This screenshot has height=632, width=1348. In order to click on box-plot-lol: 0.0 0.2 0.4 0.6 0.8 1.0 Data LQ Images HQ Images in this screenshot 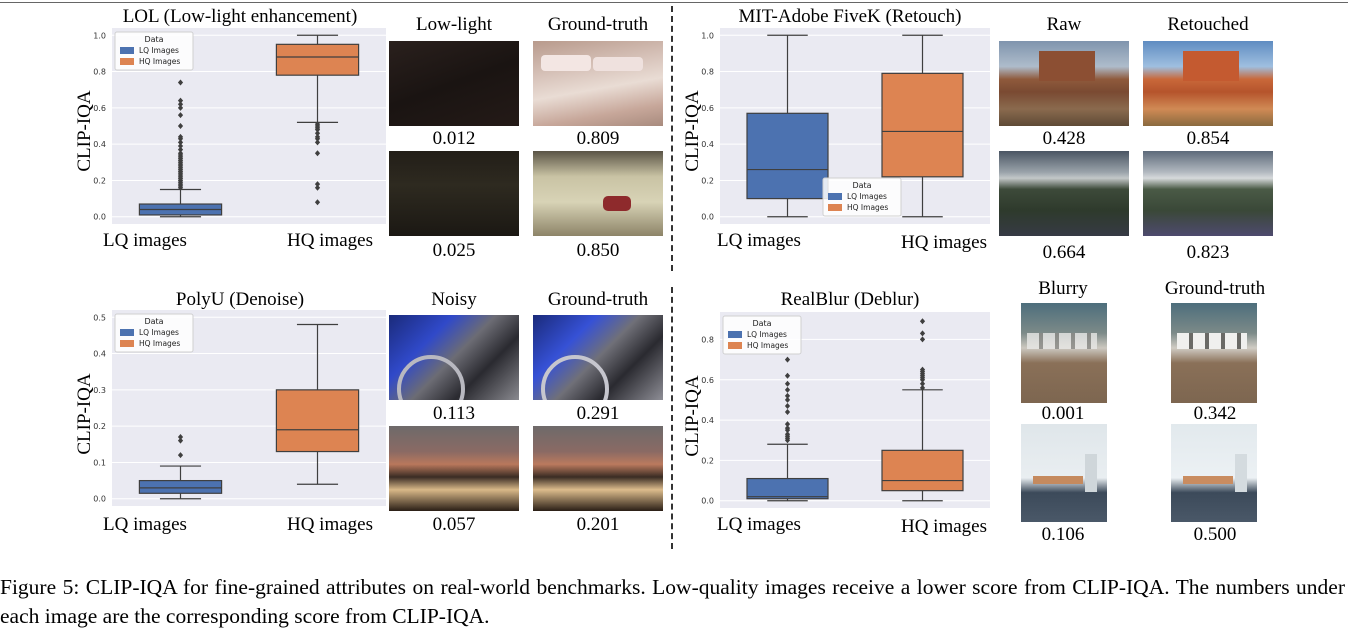, I will do `click(239, 126)`.